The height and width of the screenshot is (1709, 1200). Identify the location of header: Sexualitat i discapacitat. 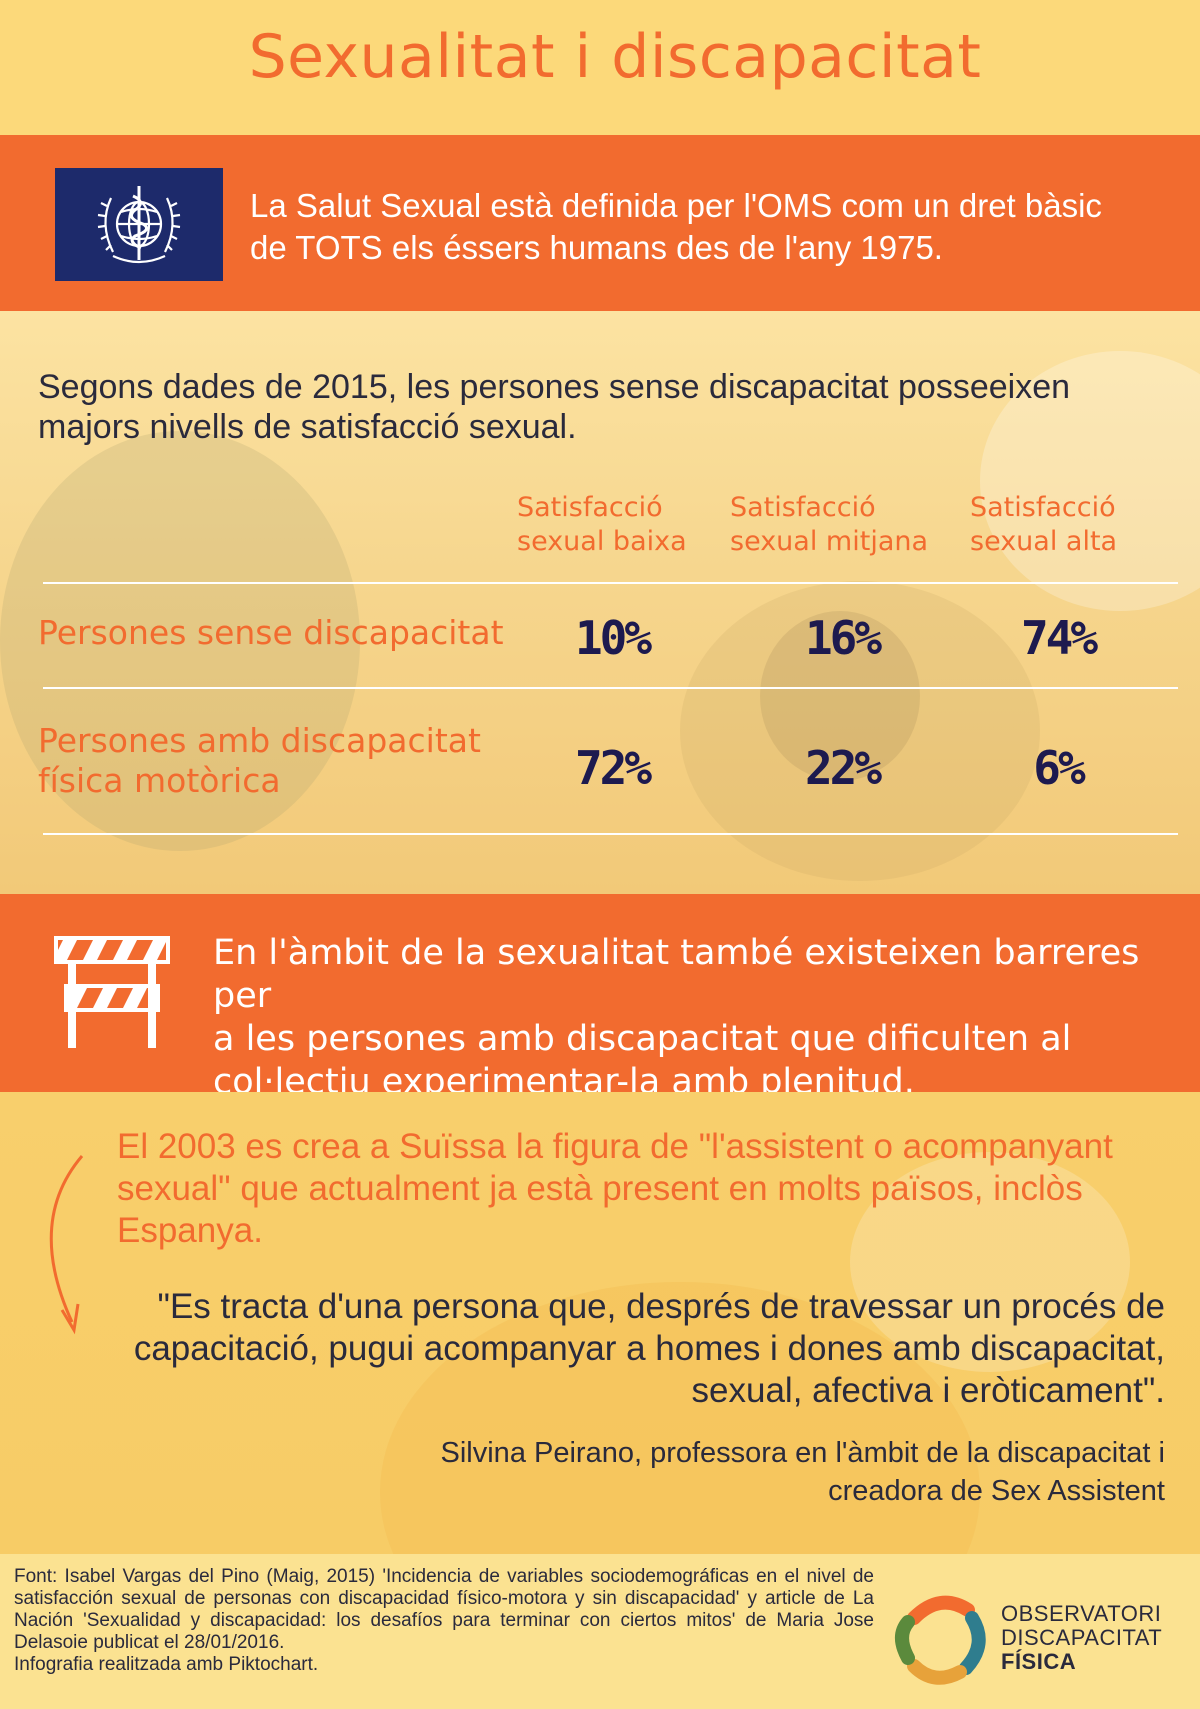
(600, 67).